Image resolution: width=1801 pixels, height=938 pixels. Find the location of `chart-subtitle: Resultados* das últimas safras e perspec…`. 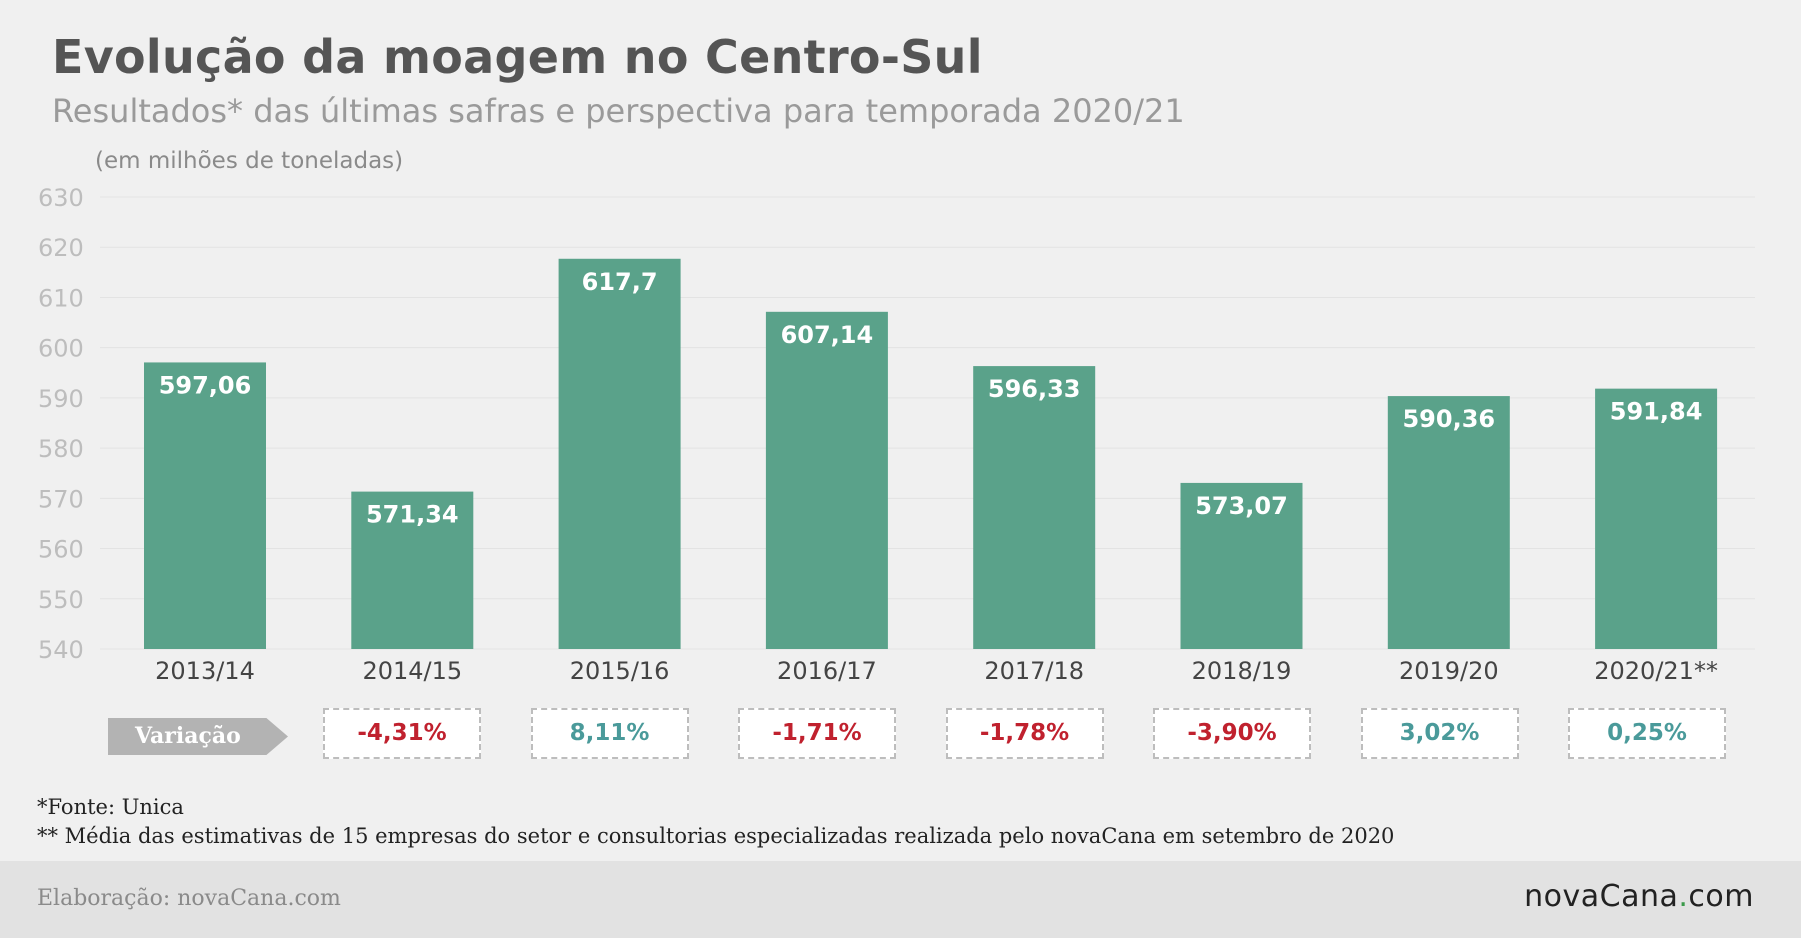

chart-subtitle: Resultados* das últimas safras e perspec… is located at coordinates (618, 111).